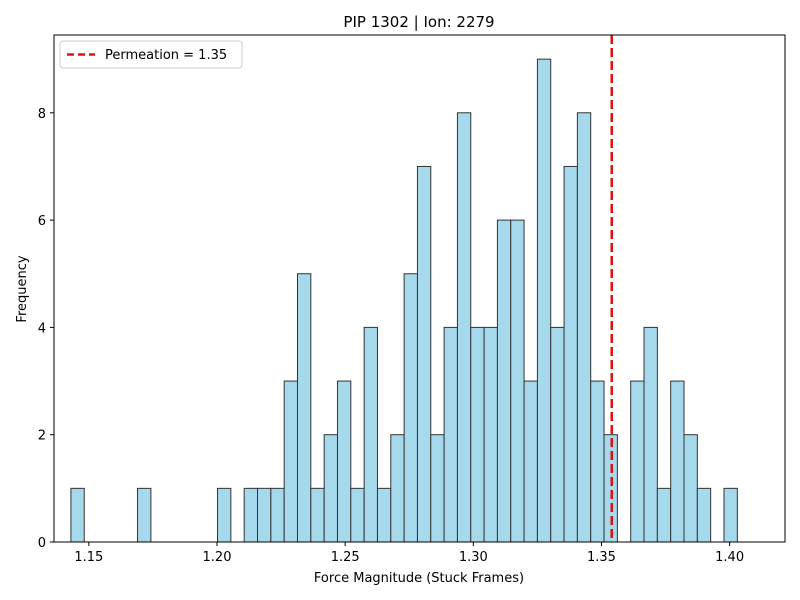  I want to click on legend-label: Permeation = 1.35, so click(166, 55).